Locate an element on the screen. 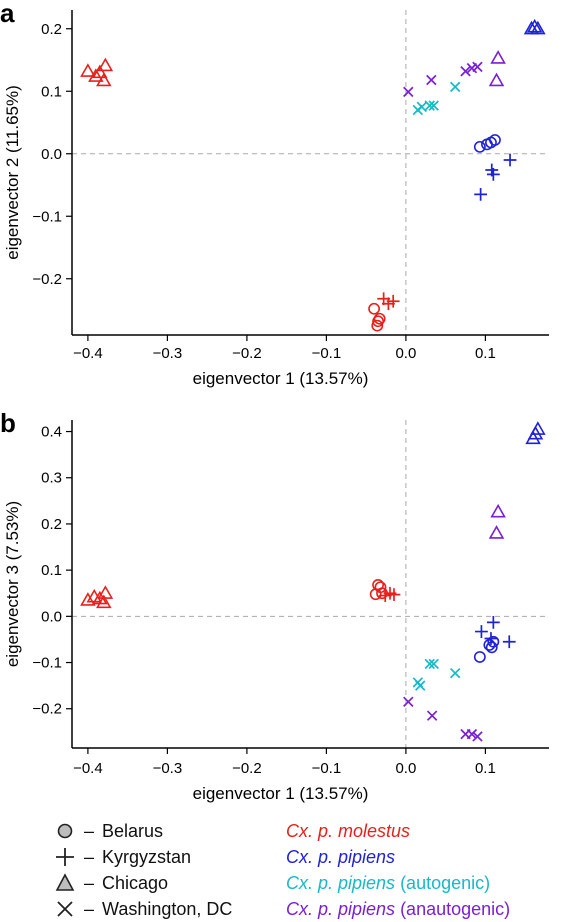  legend-species-autogenic: Cx. p. pipiens (autogenic) is located at coordinates (388, 883).